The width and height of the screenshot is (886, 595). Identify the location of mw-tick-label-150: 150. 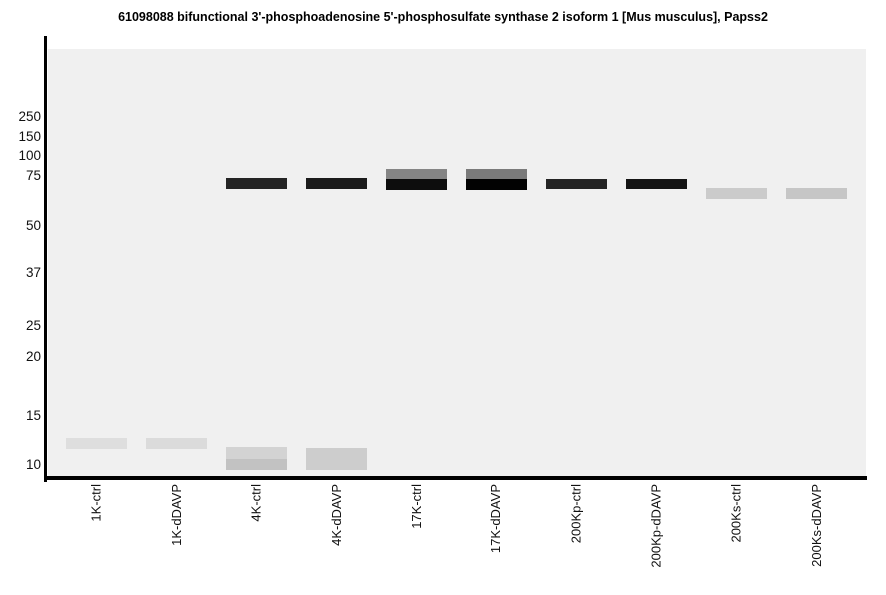
(29, 136).